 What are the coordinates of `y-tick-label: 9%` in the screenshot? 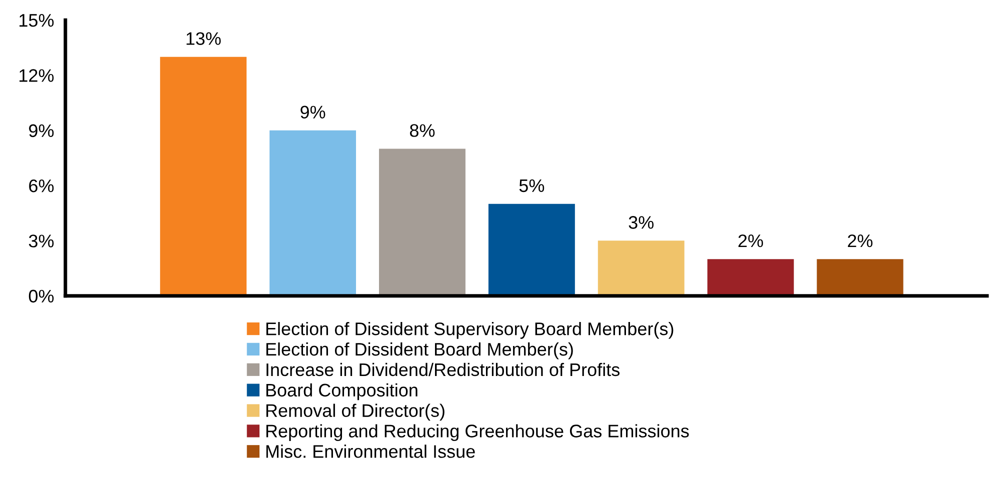 It's located at (41, 131).